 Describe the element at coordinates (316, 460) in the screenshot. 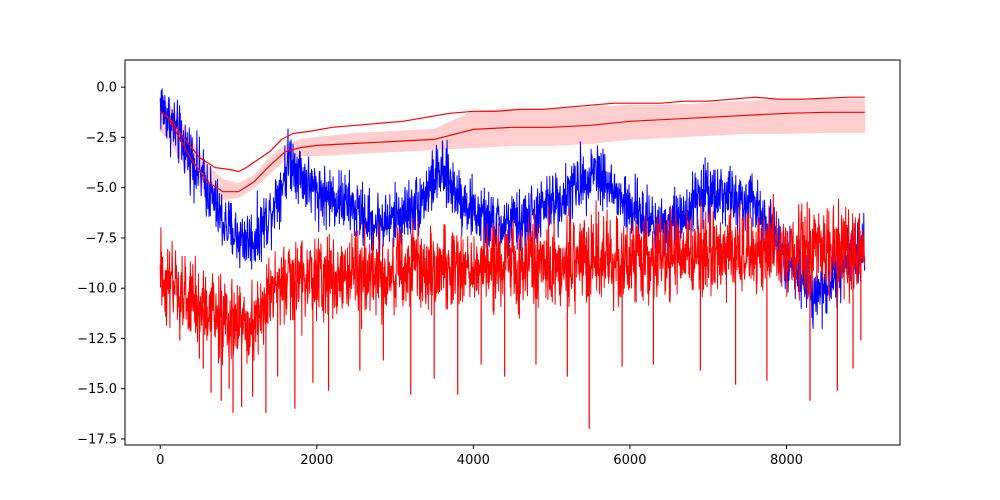

I see `x-tick-label: 2000` at that location.